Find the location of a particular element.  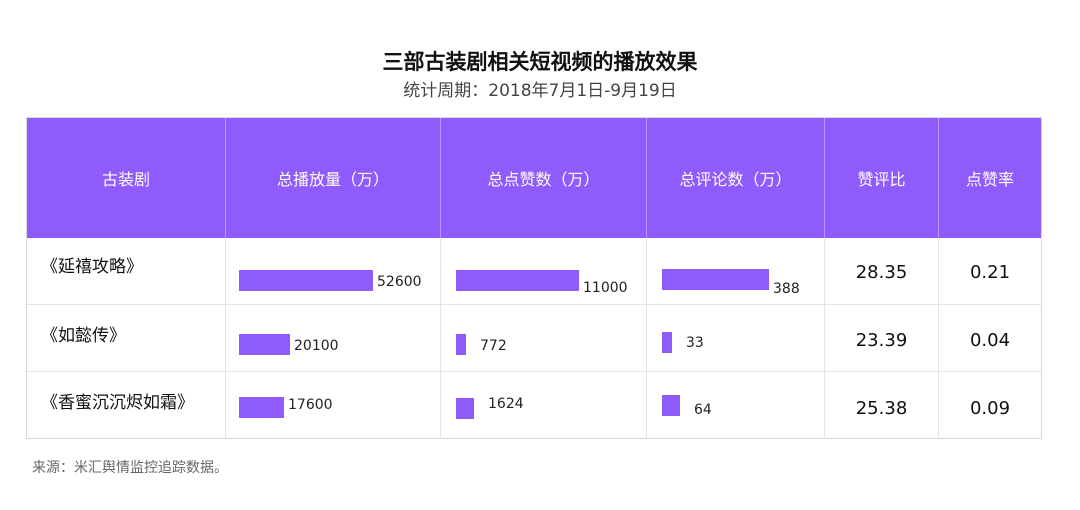

like-rate-value: 0.21 is located at coordinates (990, 272).